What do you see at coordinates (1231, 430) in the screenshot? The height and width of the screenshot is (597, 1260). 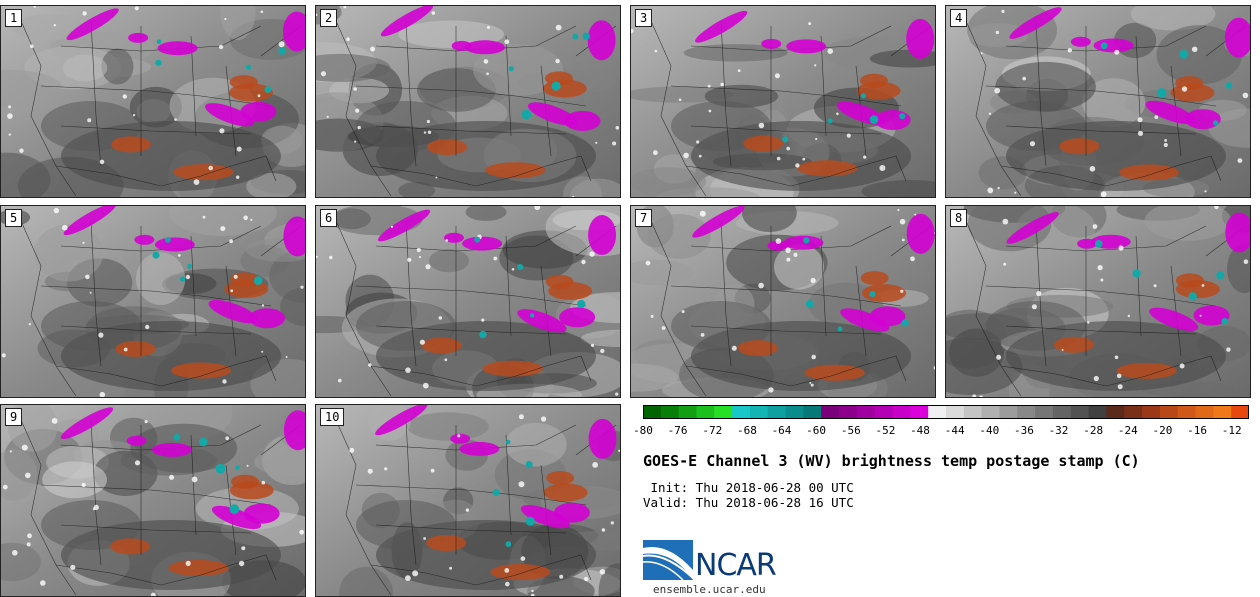 I see `colorbar-tick-label: -12` at bounding box center [1231, 430].